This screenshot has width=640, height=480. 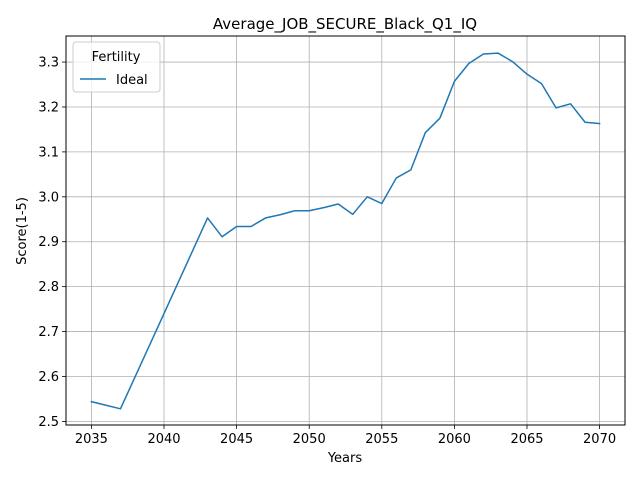 I want to click on y-tick-label: 3.3, so click(x=48, y=63).